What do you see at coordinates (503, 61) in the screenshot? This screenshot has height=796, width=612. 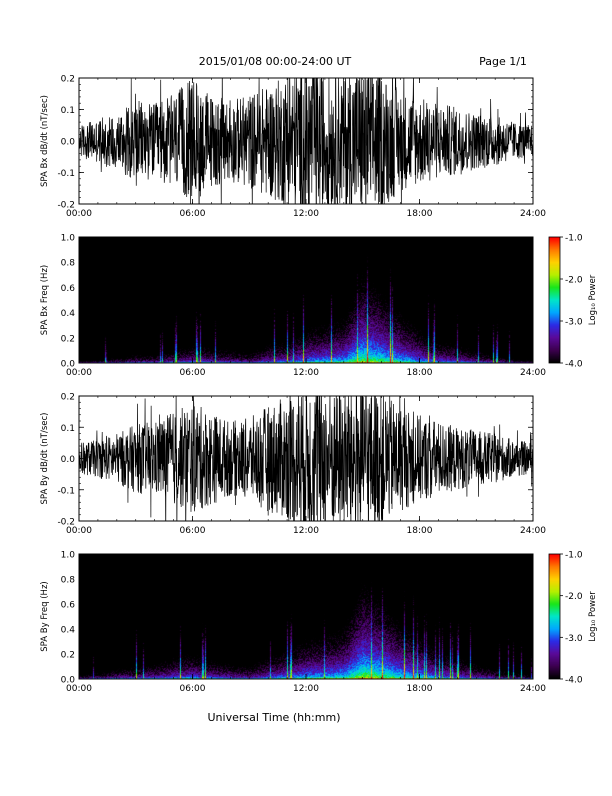 I see `page-number: Page 1/1` at bounding box center [503, 61].